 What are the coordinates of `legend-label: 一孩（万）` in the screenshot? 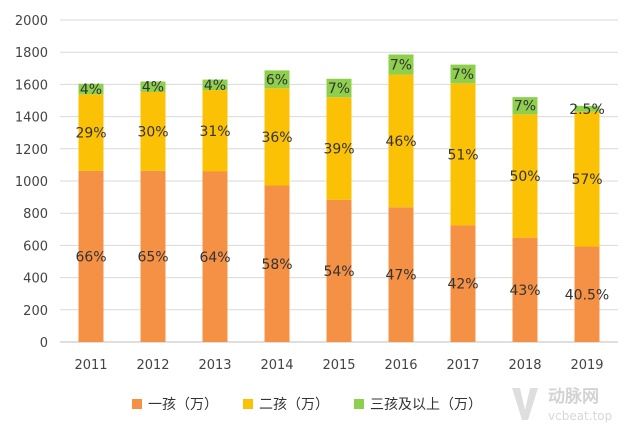 It's located at (183, 405).